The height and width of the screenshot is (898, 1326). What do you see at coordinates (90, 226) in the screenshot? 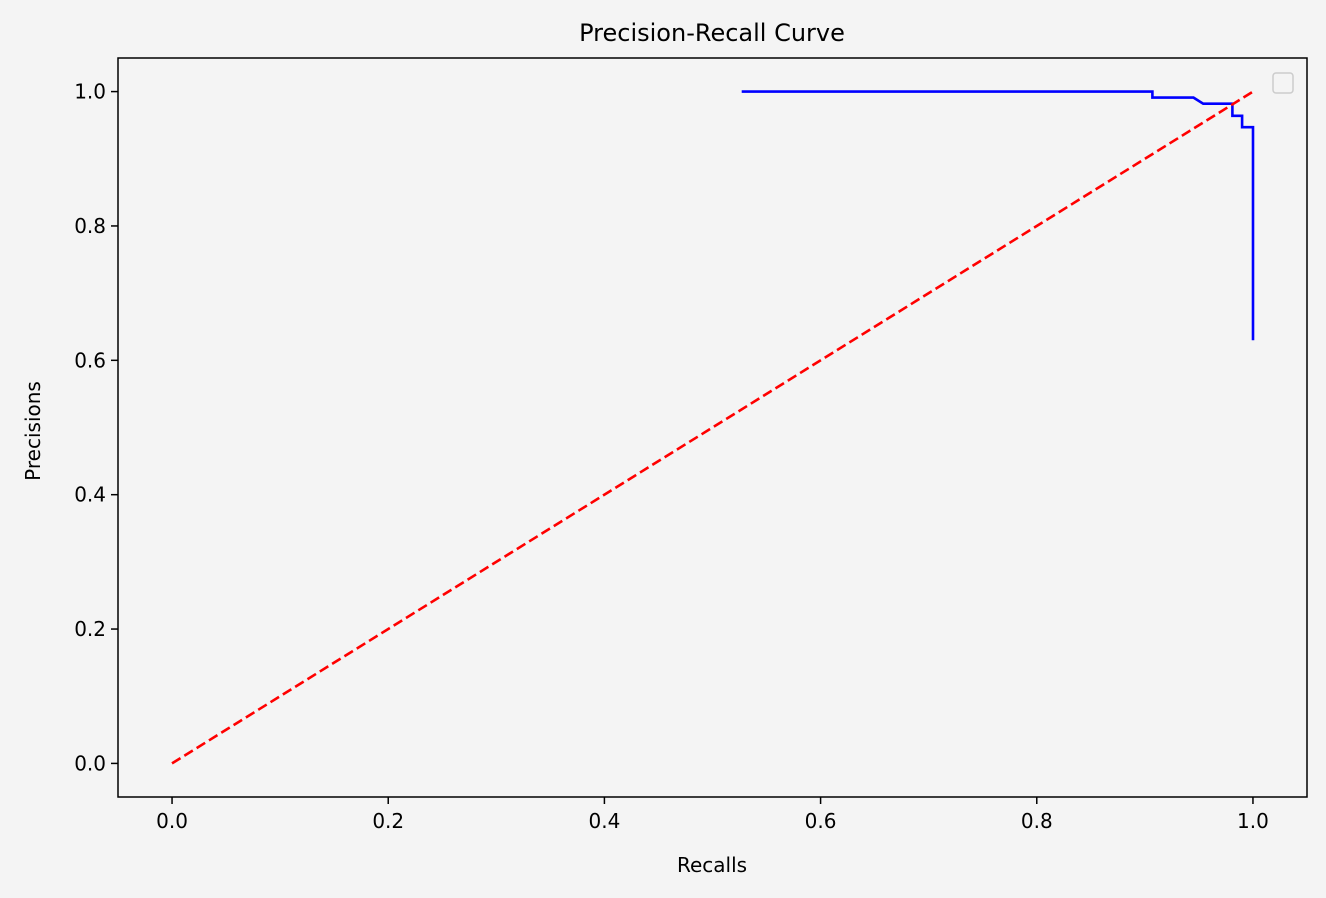
I see `y-tick-label: 0.8` at bounding box center [90, 226].